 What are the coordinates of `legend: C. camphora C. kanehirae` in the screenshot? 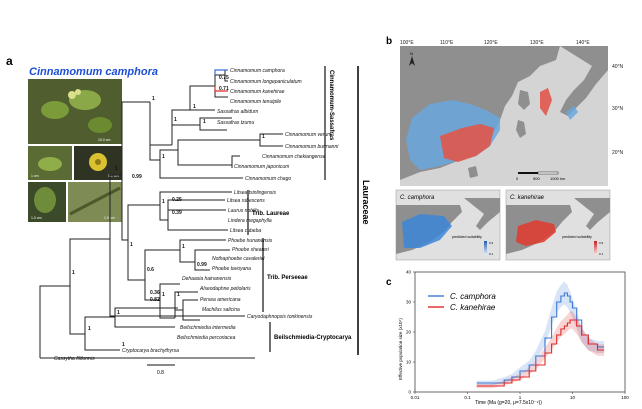 It's located at (462, 302).